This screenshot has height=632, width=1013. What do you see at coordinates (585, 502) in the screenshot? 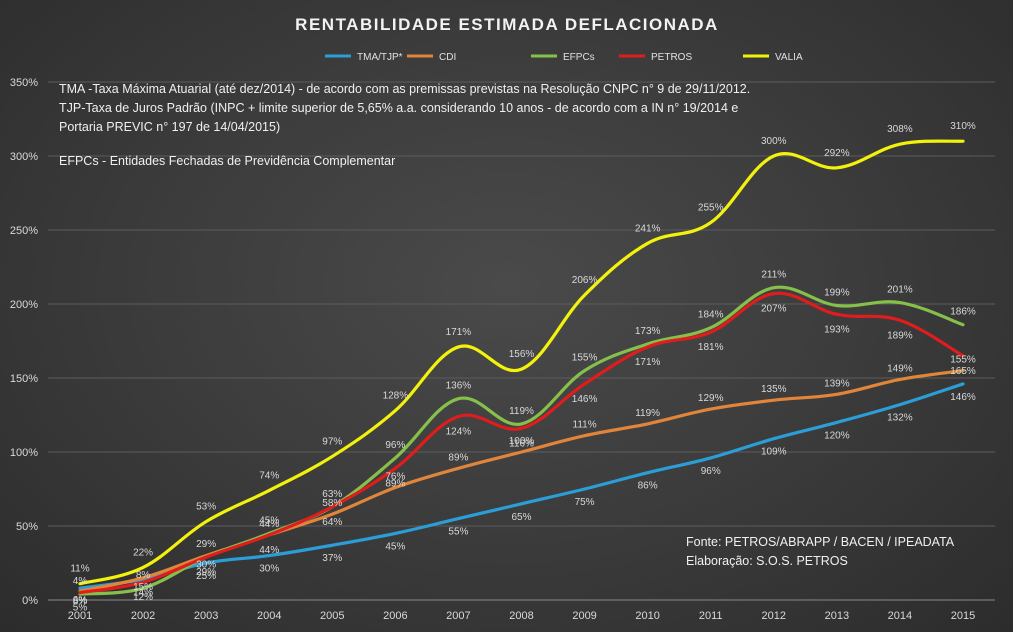
I see `data-label-tma-tjp: 75%` at bounding box center [585, 502].